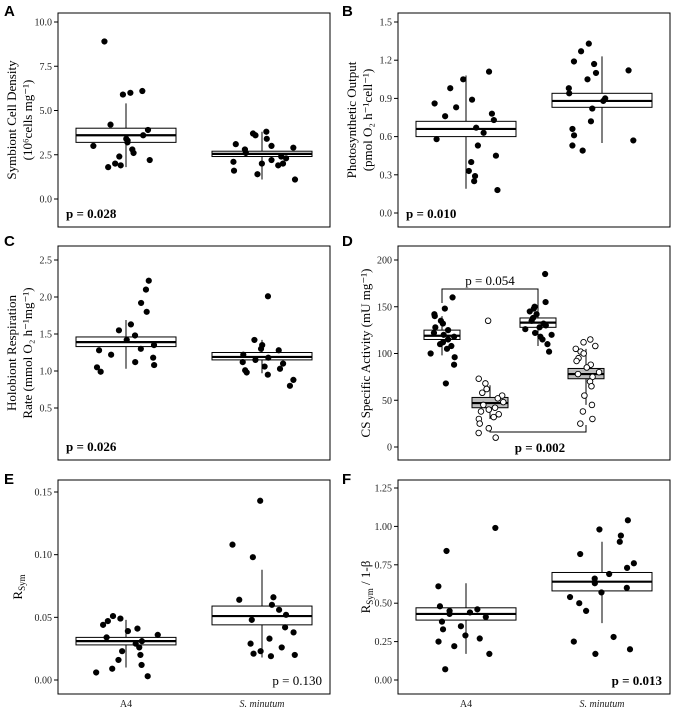 This screenshot has height=710, width=680. What do you see at coordinates (431, 213) in the screenshot?
I see `panel-b-pvalue: p = 0.010` at bounding box center [431, 213].